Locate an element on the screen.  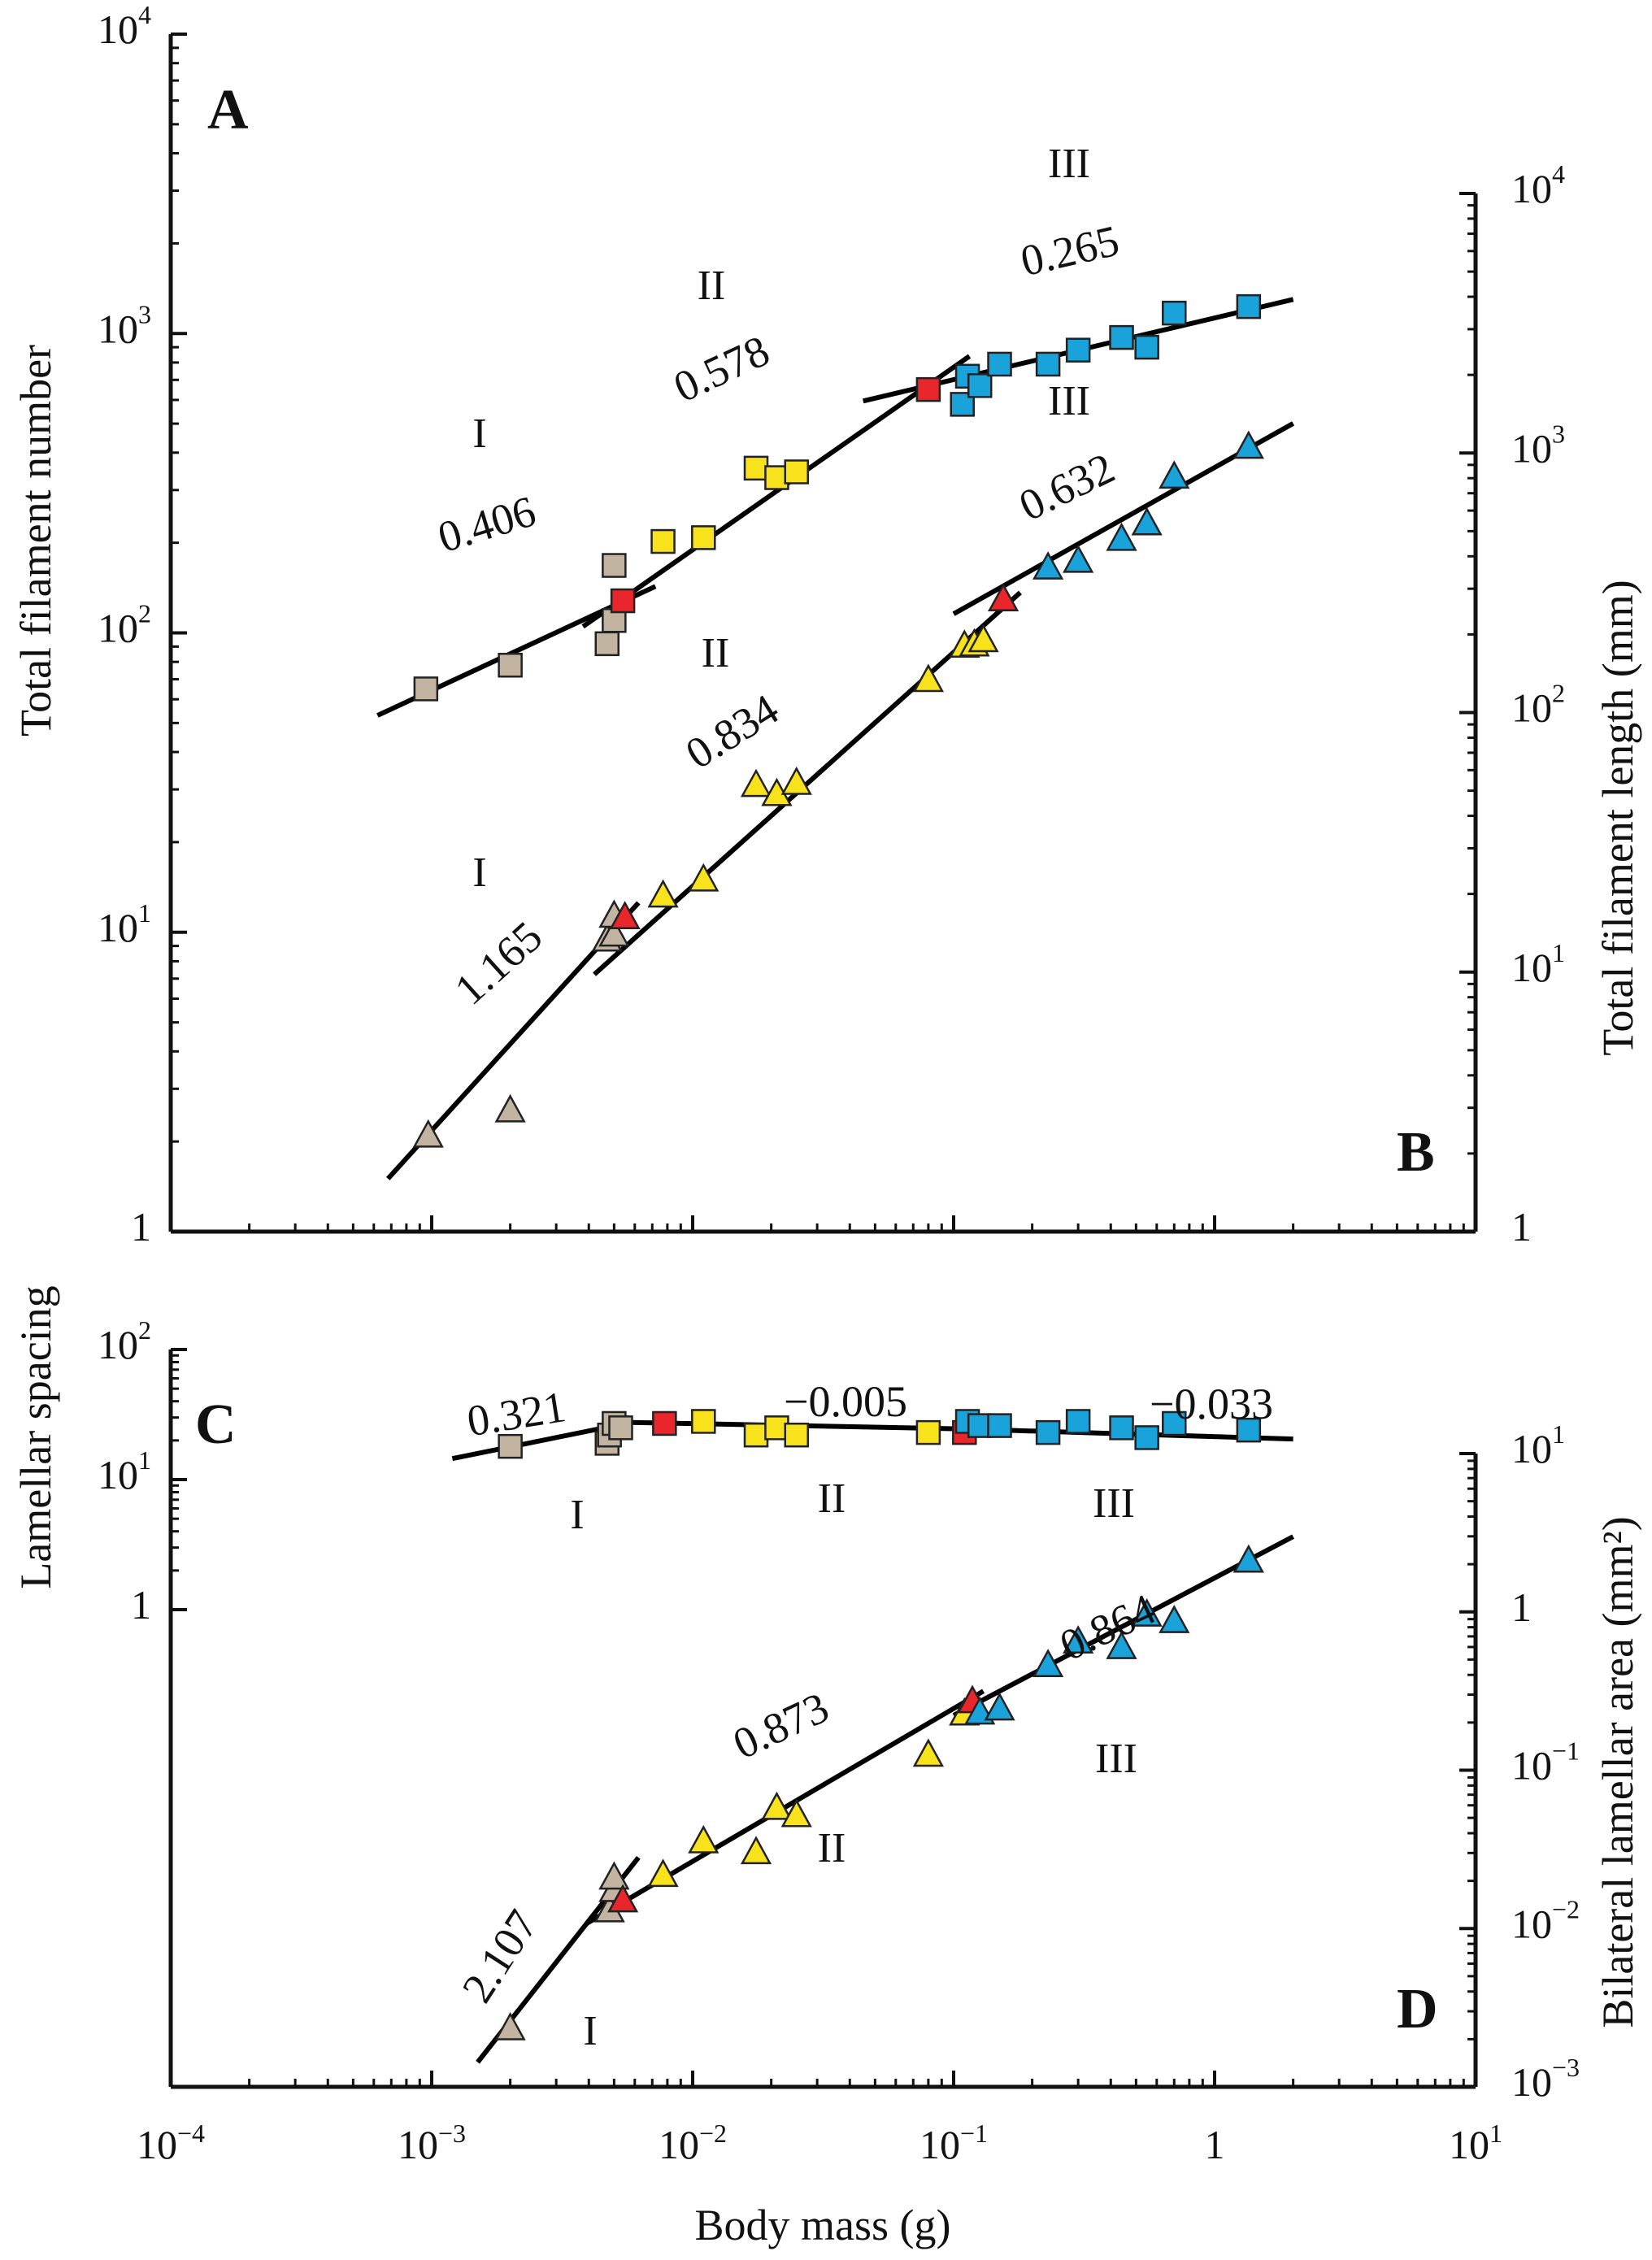
panel-d-y-axis-label: Bilateral lamellar area (mm²) is located at coordinates (1617, 1771).